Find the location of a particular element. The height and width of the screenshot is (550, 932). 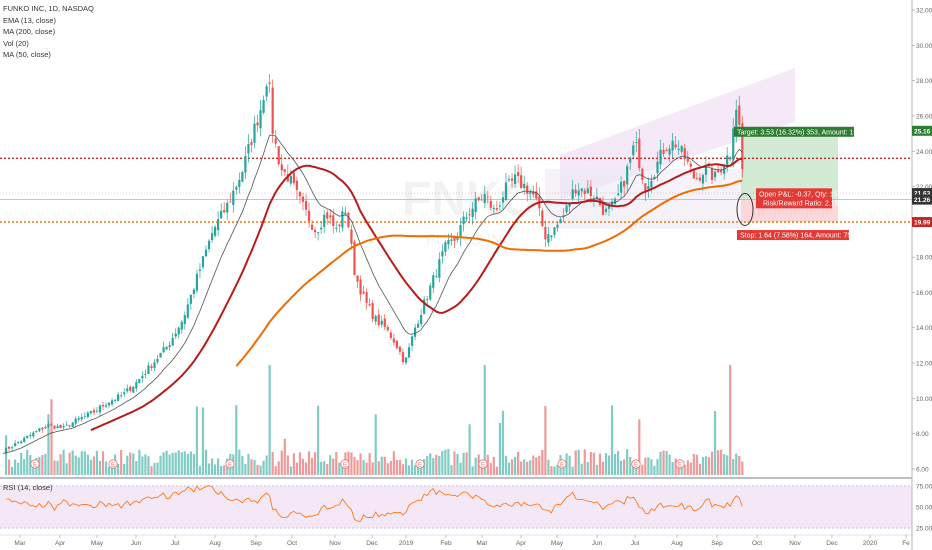

price-tick-label: 32.00 is located at coordinates (924, 11).